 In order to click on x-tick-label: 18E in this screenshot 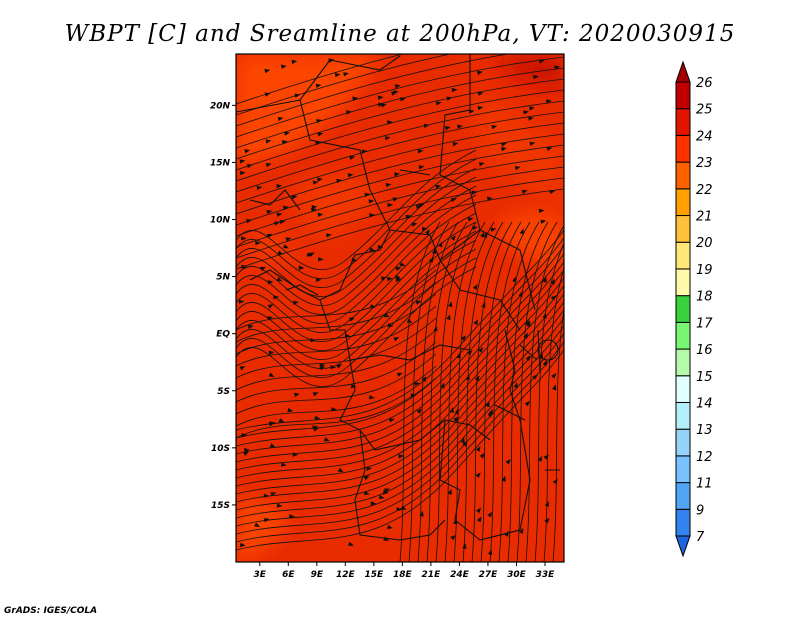, I will do `click(403, 575)`.